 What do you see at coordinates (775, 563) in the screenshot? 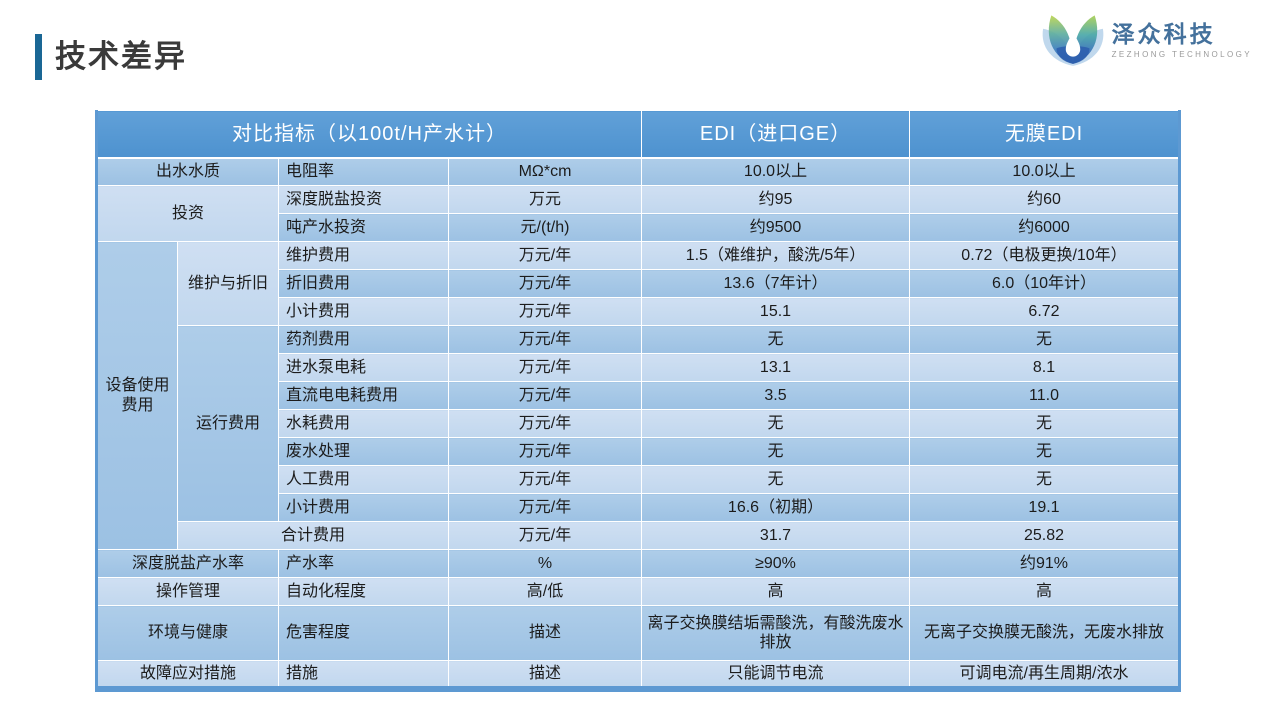
I see `table-cell: ≥90%` at bounding box center [775, 563].